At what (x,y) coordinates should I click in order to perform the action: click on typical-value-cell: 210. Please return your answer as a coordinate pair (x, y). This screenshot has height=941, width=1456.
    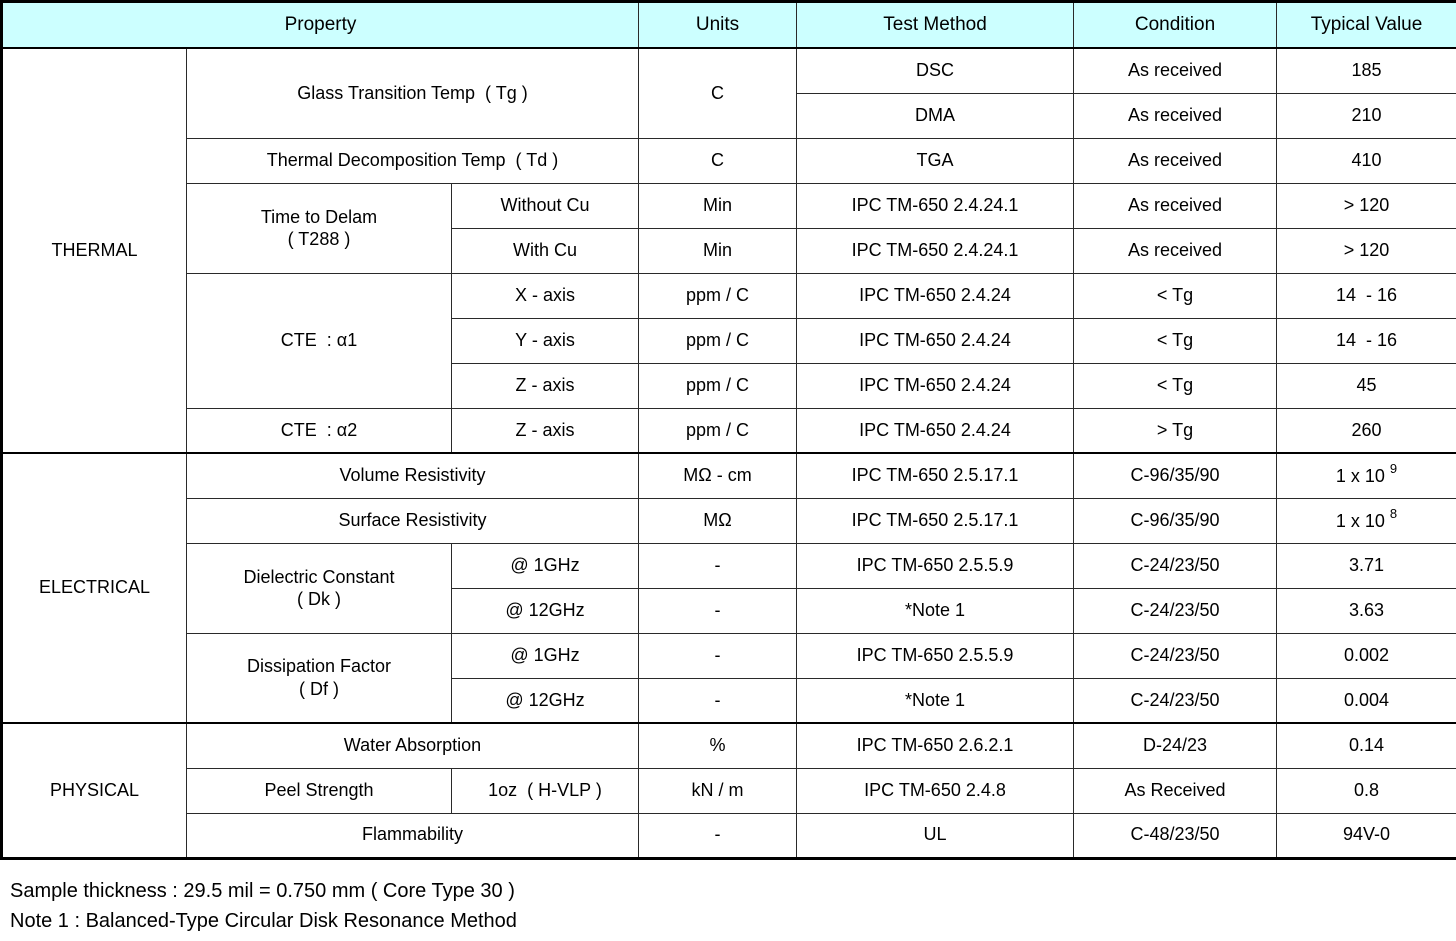
    Looking at the image, I should click on (1366, 115).